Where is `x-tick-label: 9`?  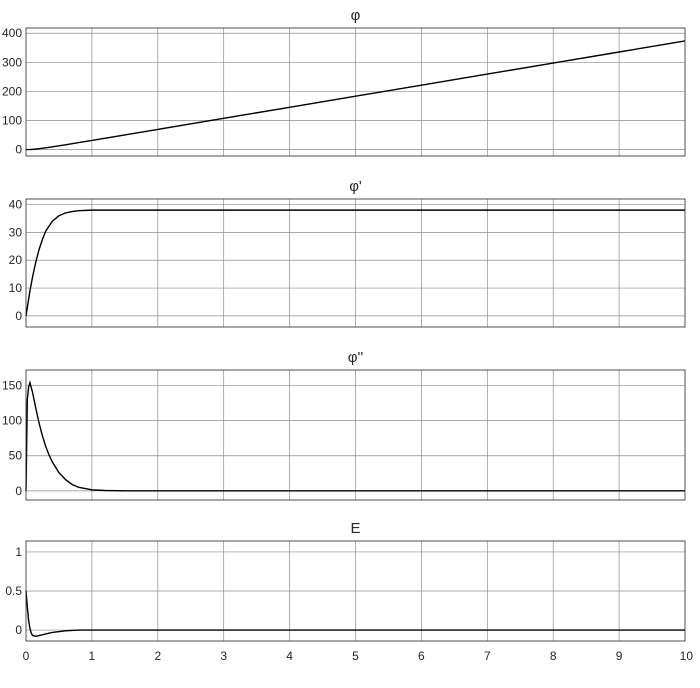
x-tick-label: 9 is located at coordinates (619, 656).